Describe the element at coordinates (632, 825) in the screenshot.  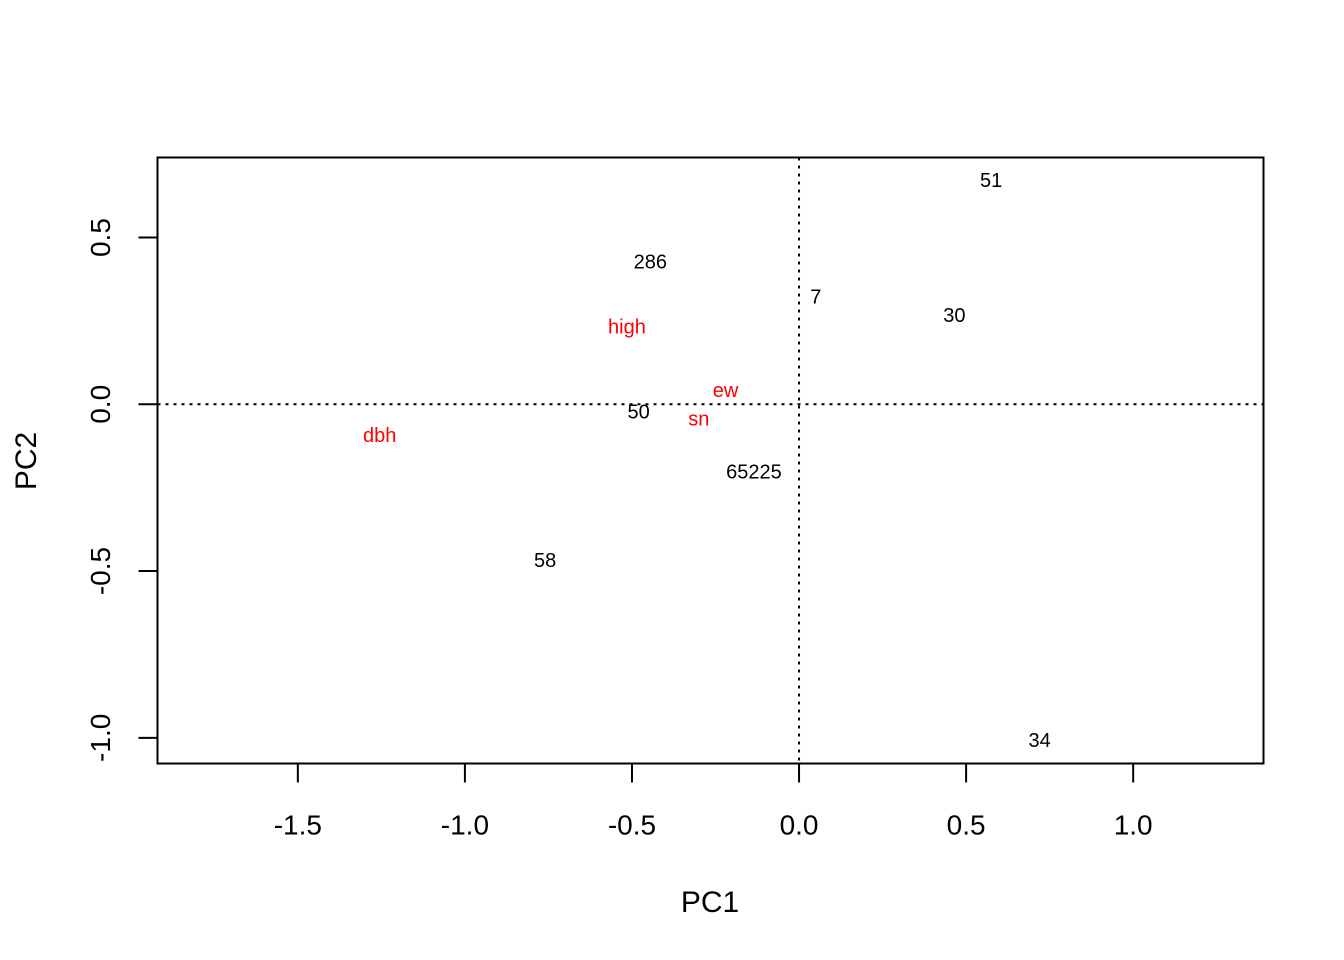
I see `x-tick-label: -0.5` at that location.